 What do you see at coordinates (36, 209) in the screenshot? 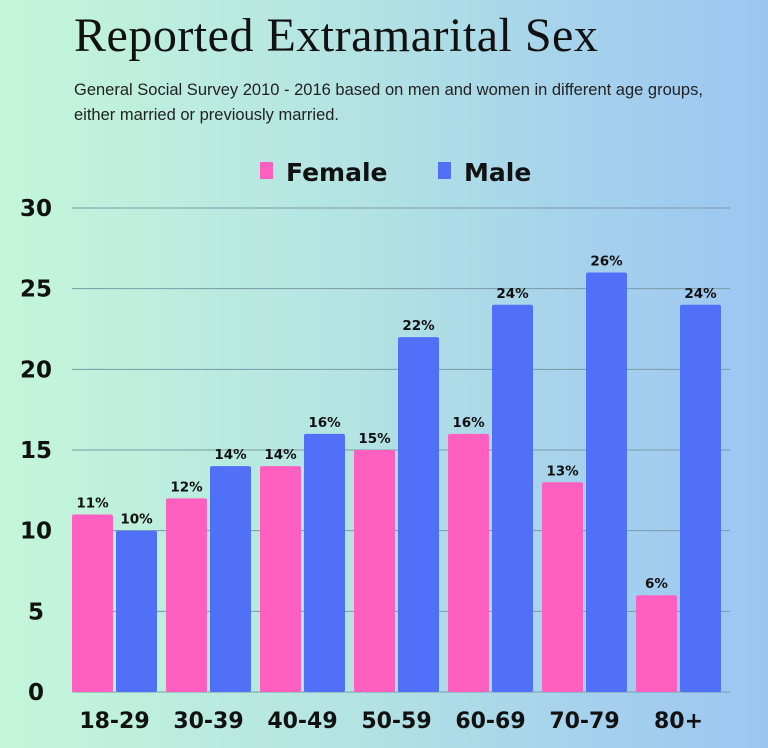
I see `y-tick-label: 30` at bounding box center [36, 209].